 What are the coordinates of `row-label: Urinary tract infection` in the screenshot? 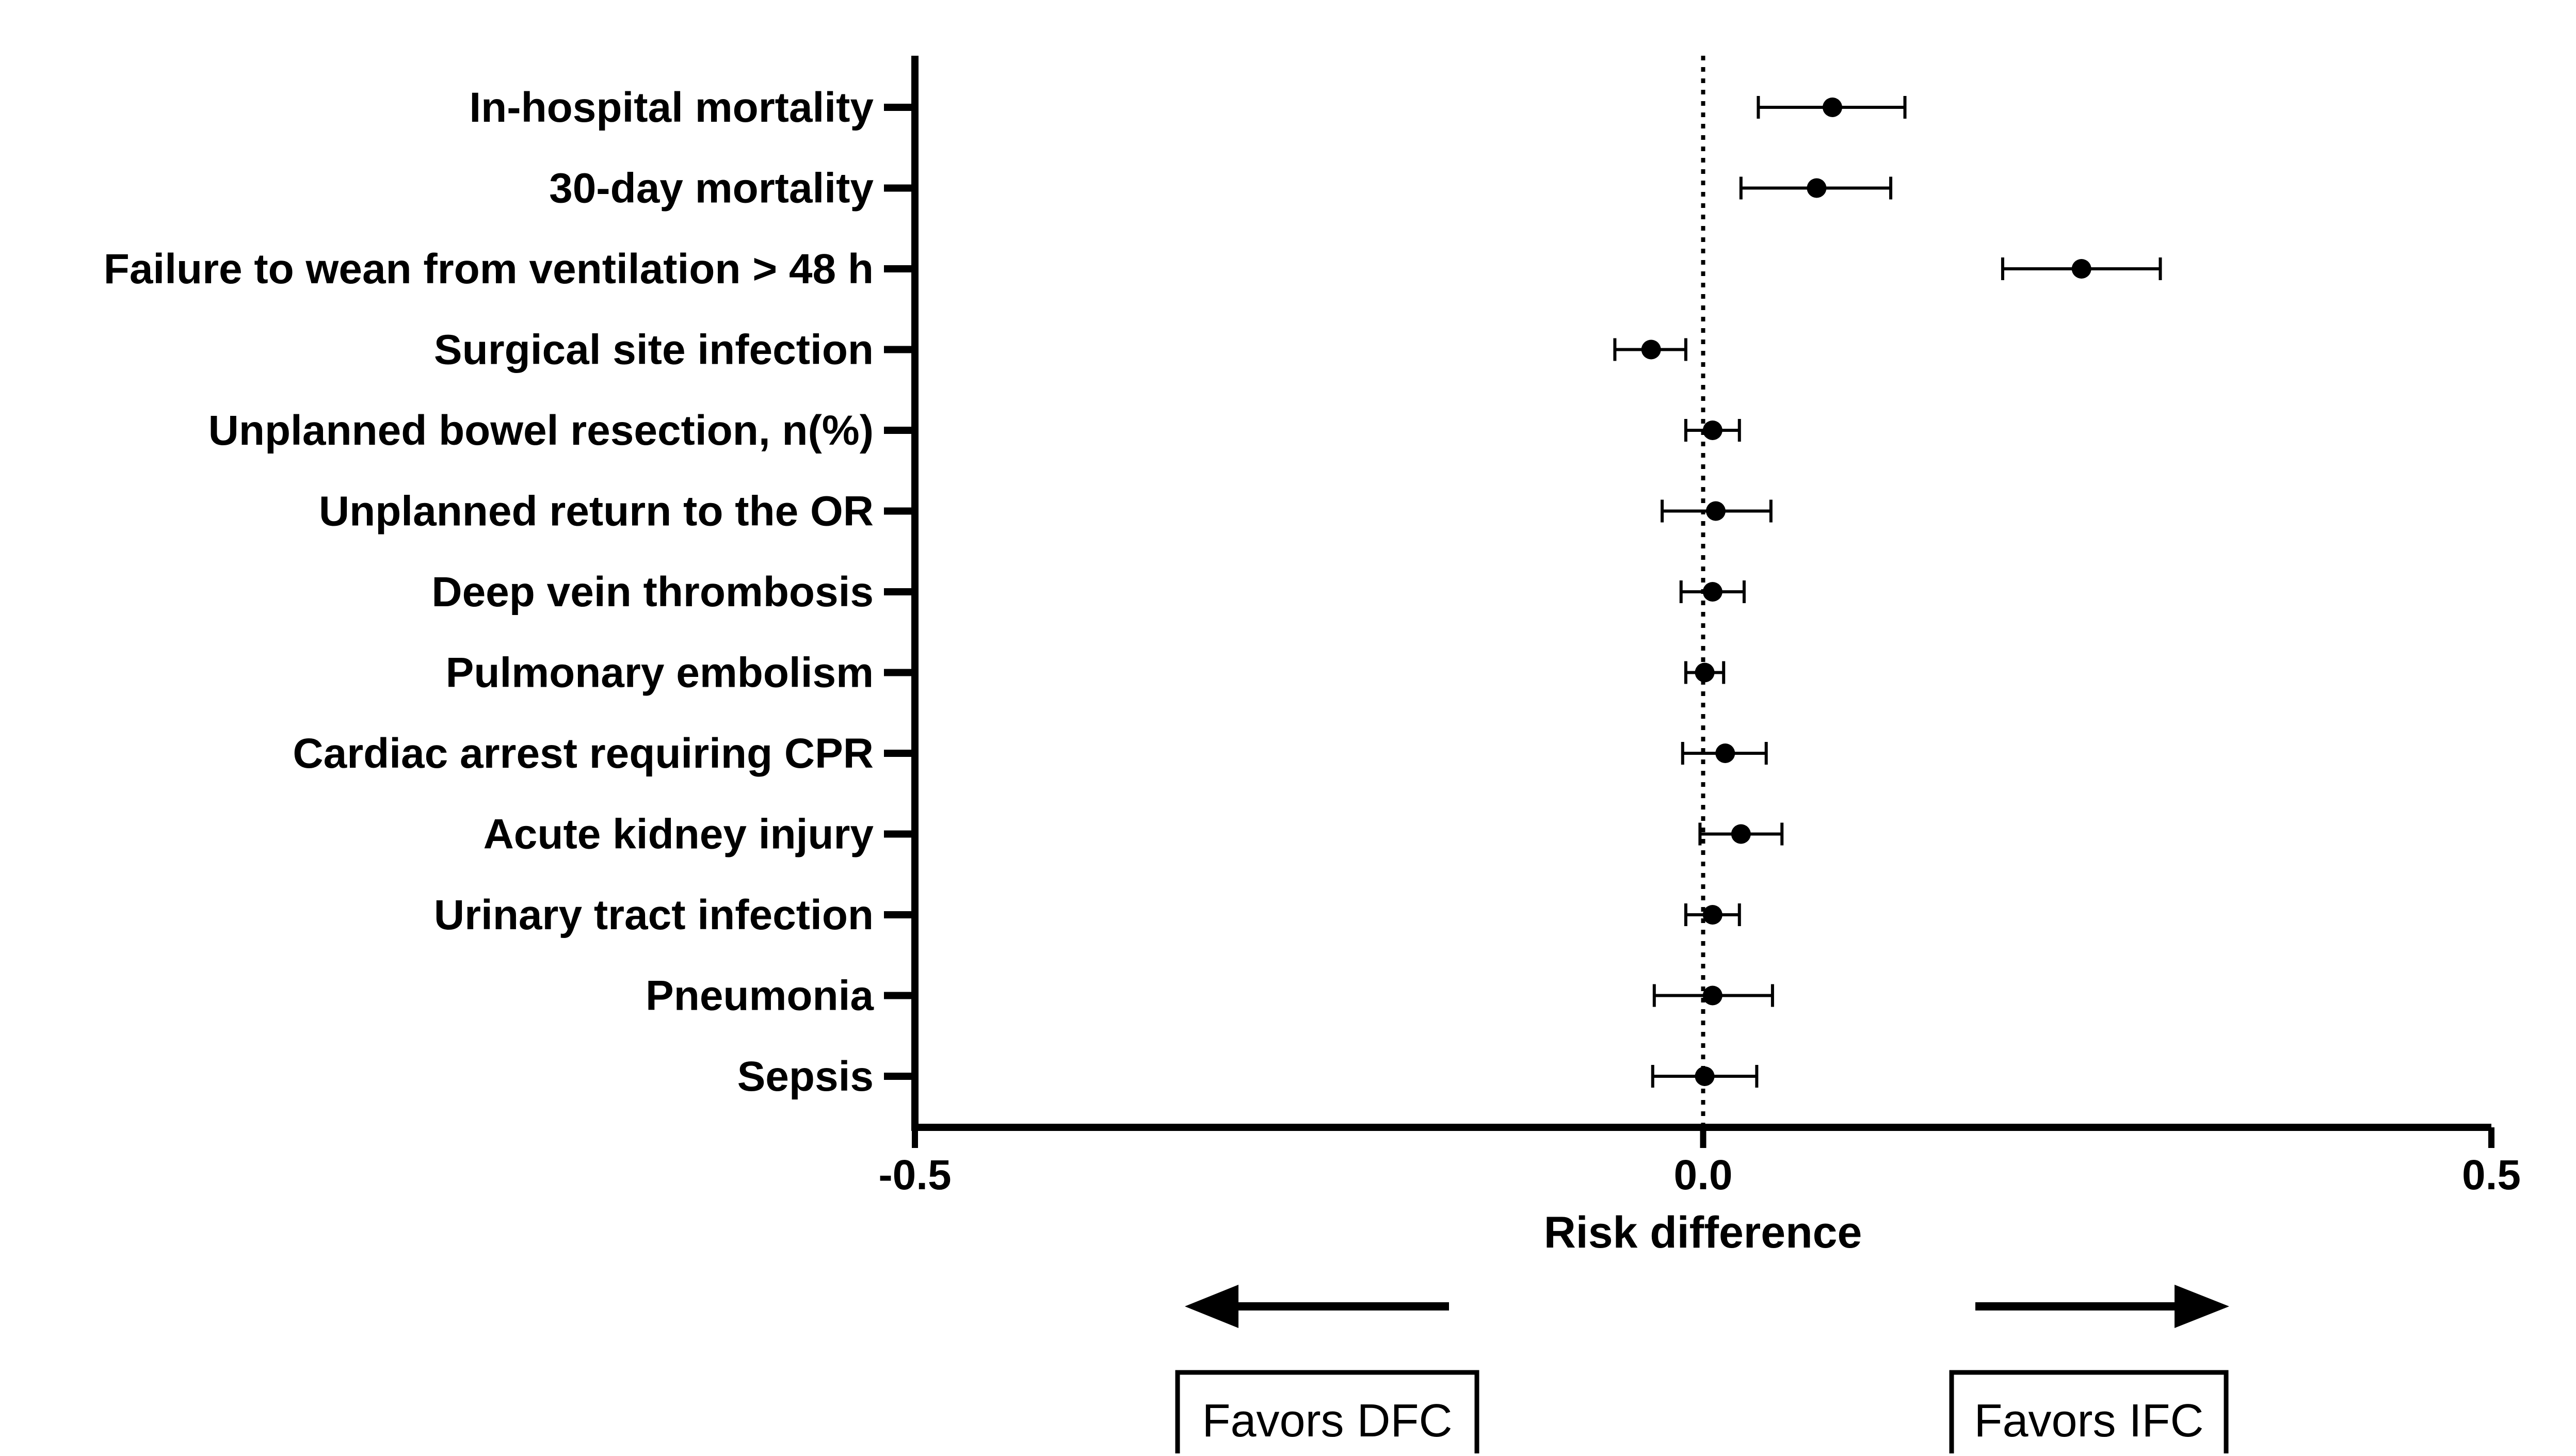 It's located at (654, 915).